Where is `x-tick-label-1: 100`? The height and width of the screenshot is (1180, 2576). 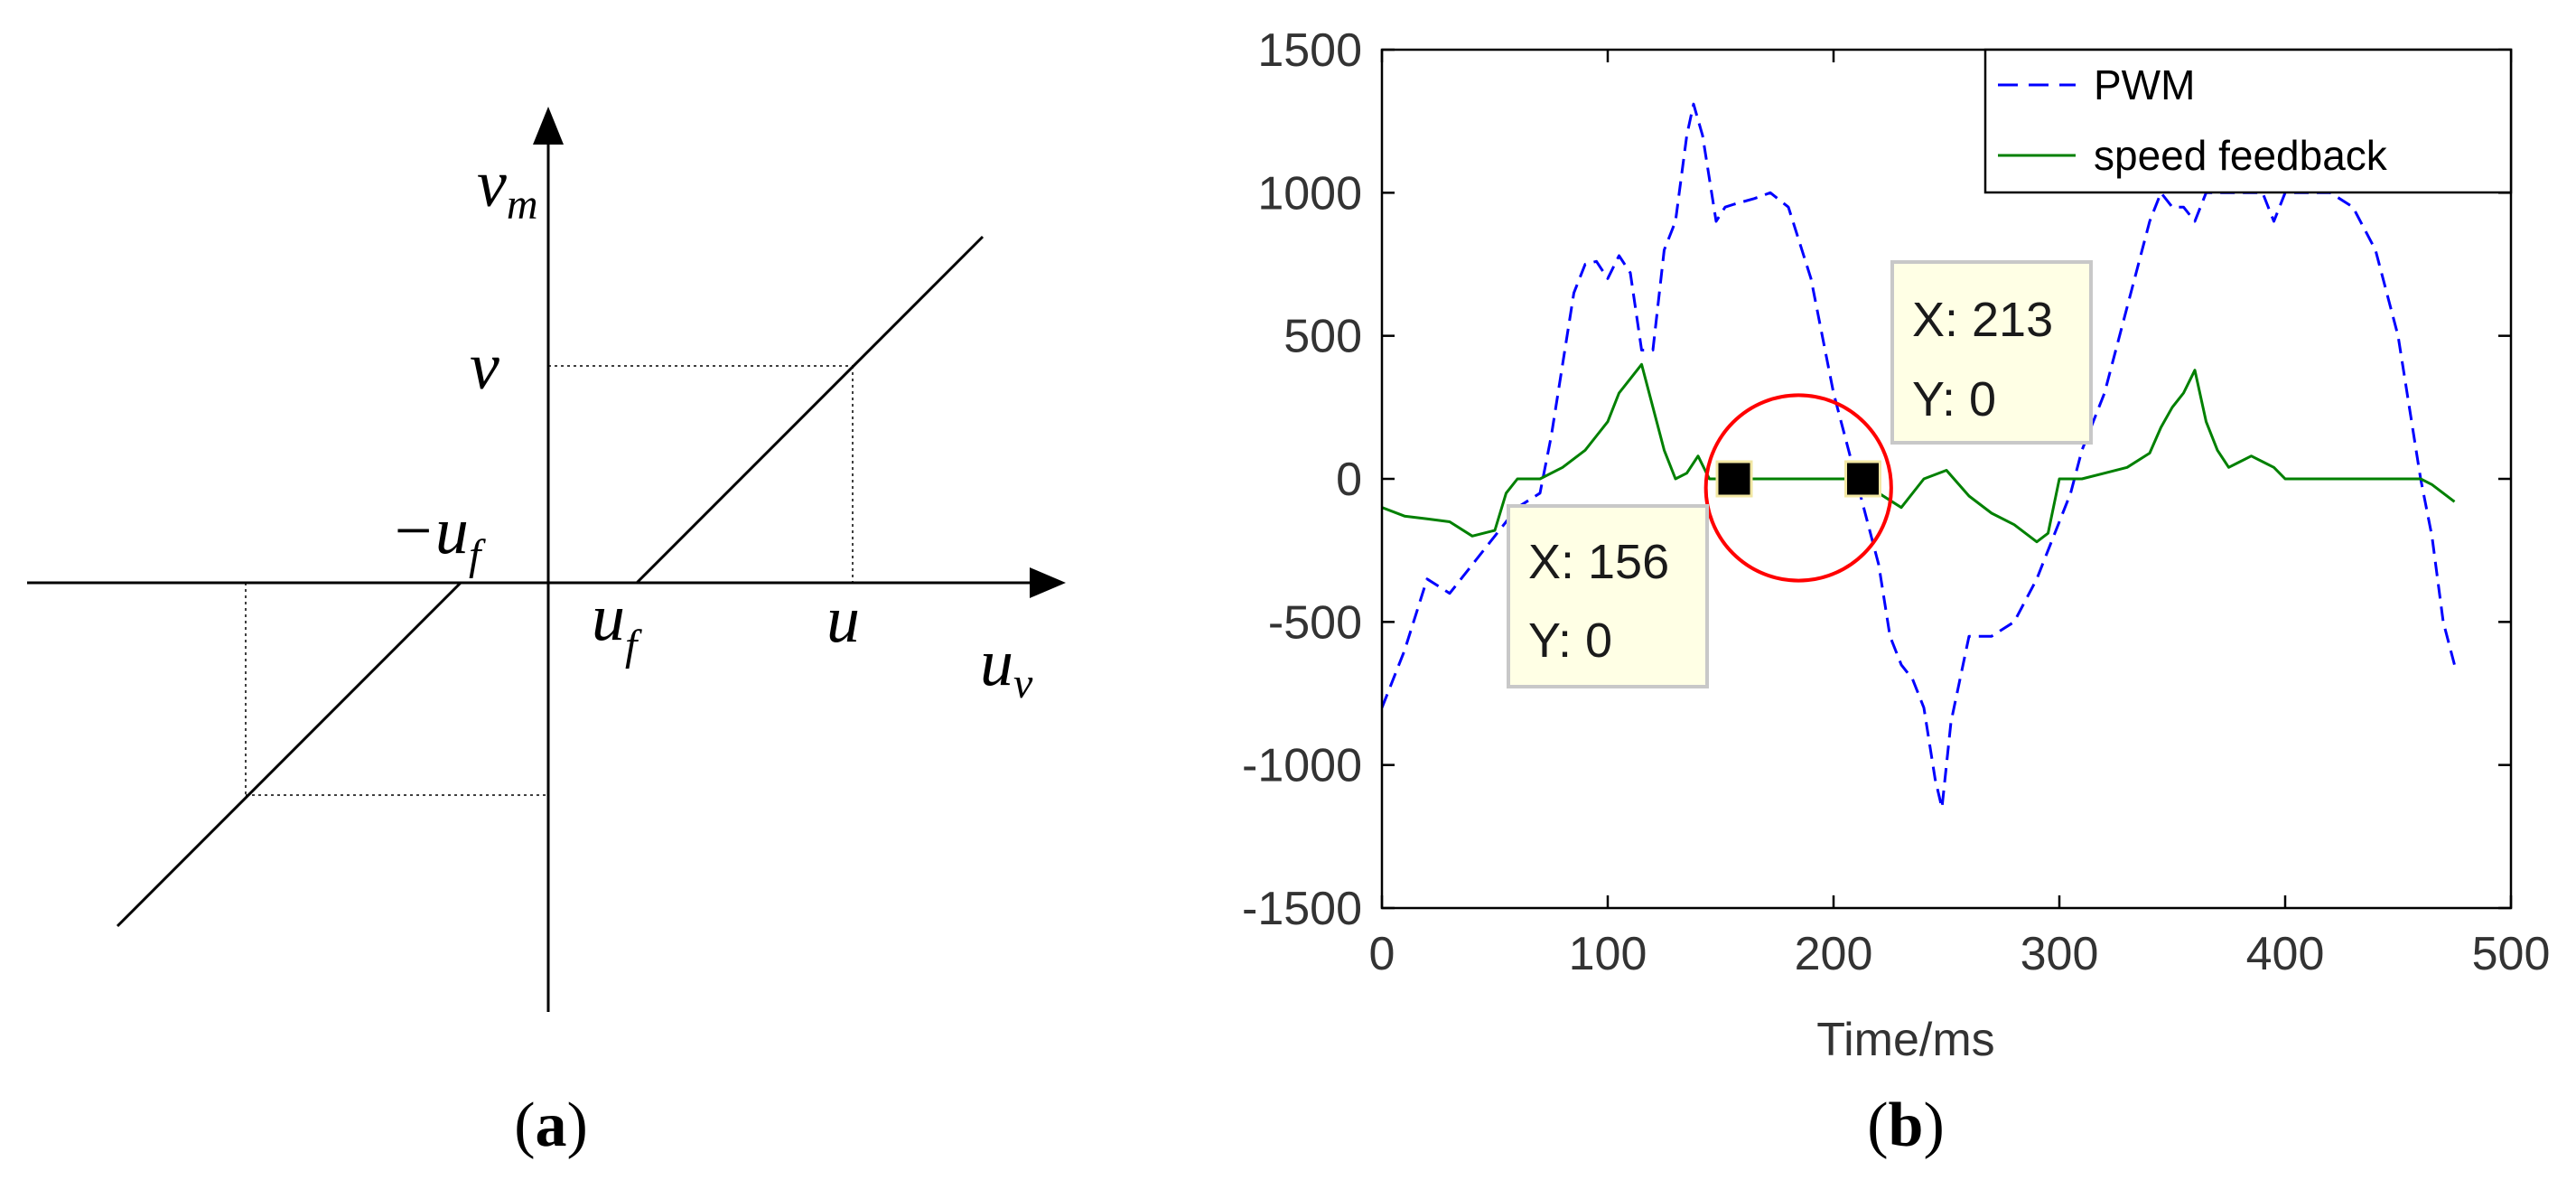
x-tick-label-1: 100 is located at coordinates (1608, 954).